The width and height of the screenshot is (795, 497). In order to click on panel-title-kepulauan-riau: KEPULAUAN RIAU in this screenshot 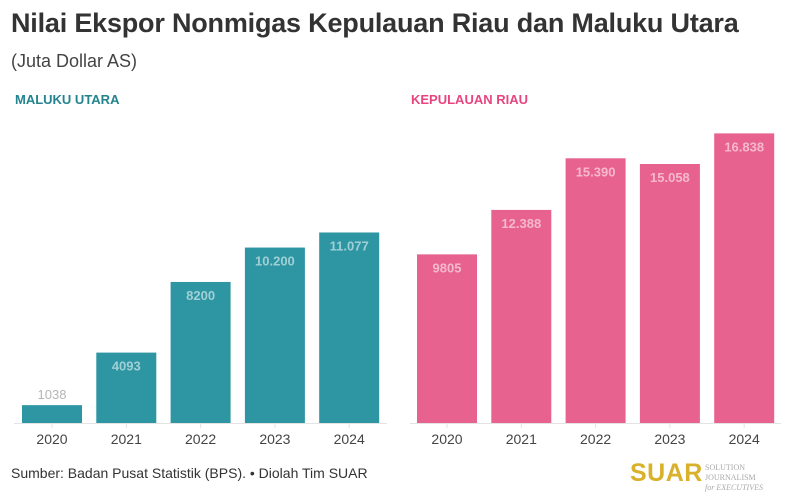, I will do `click(469, 99)`.